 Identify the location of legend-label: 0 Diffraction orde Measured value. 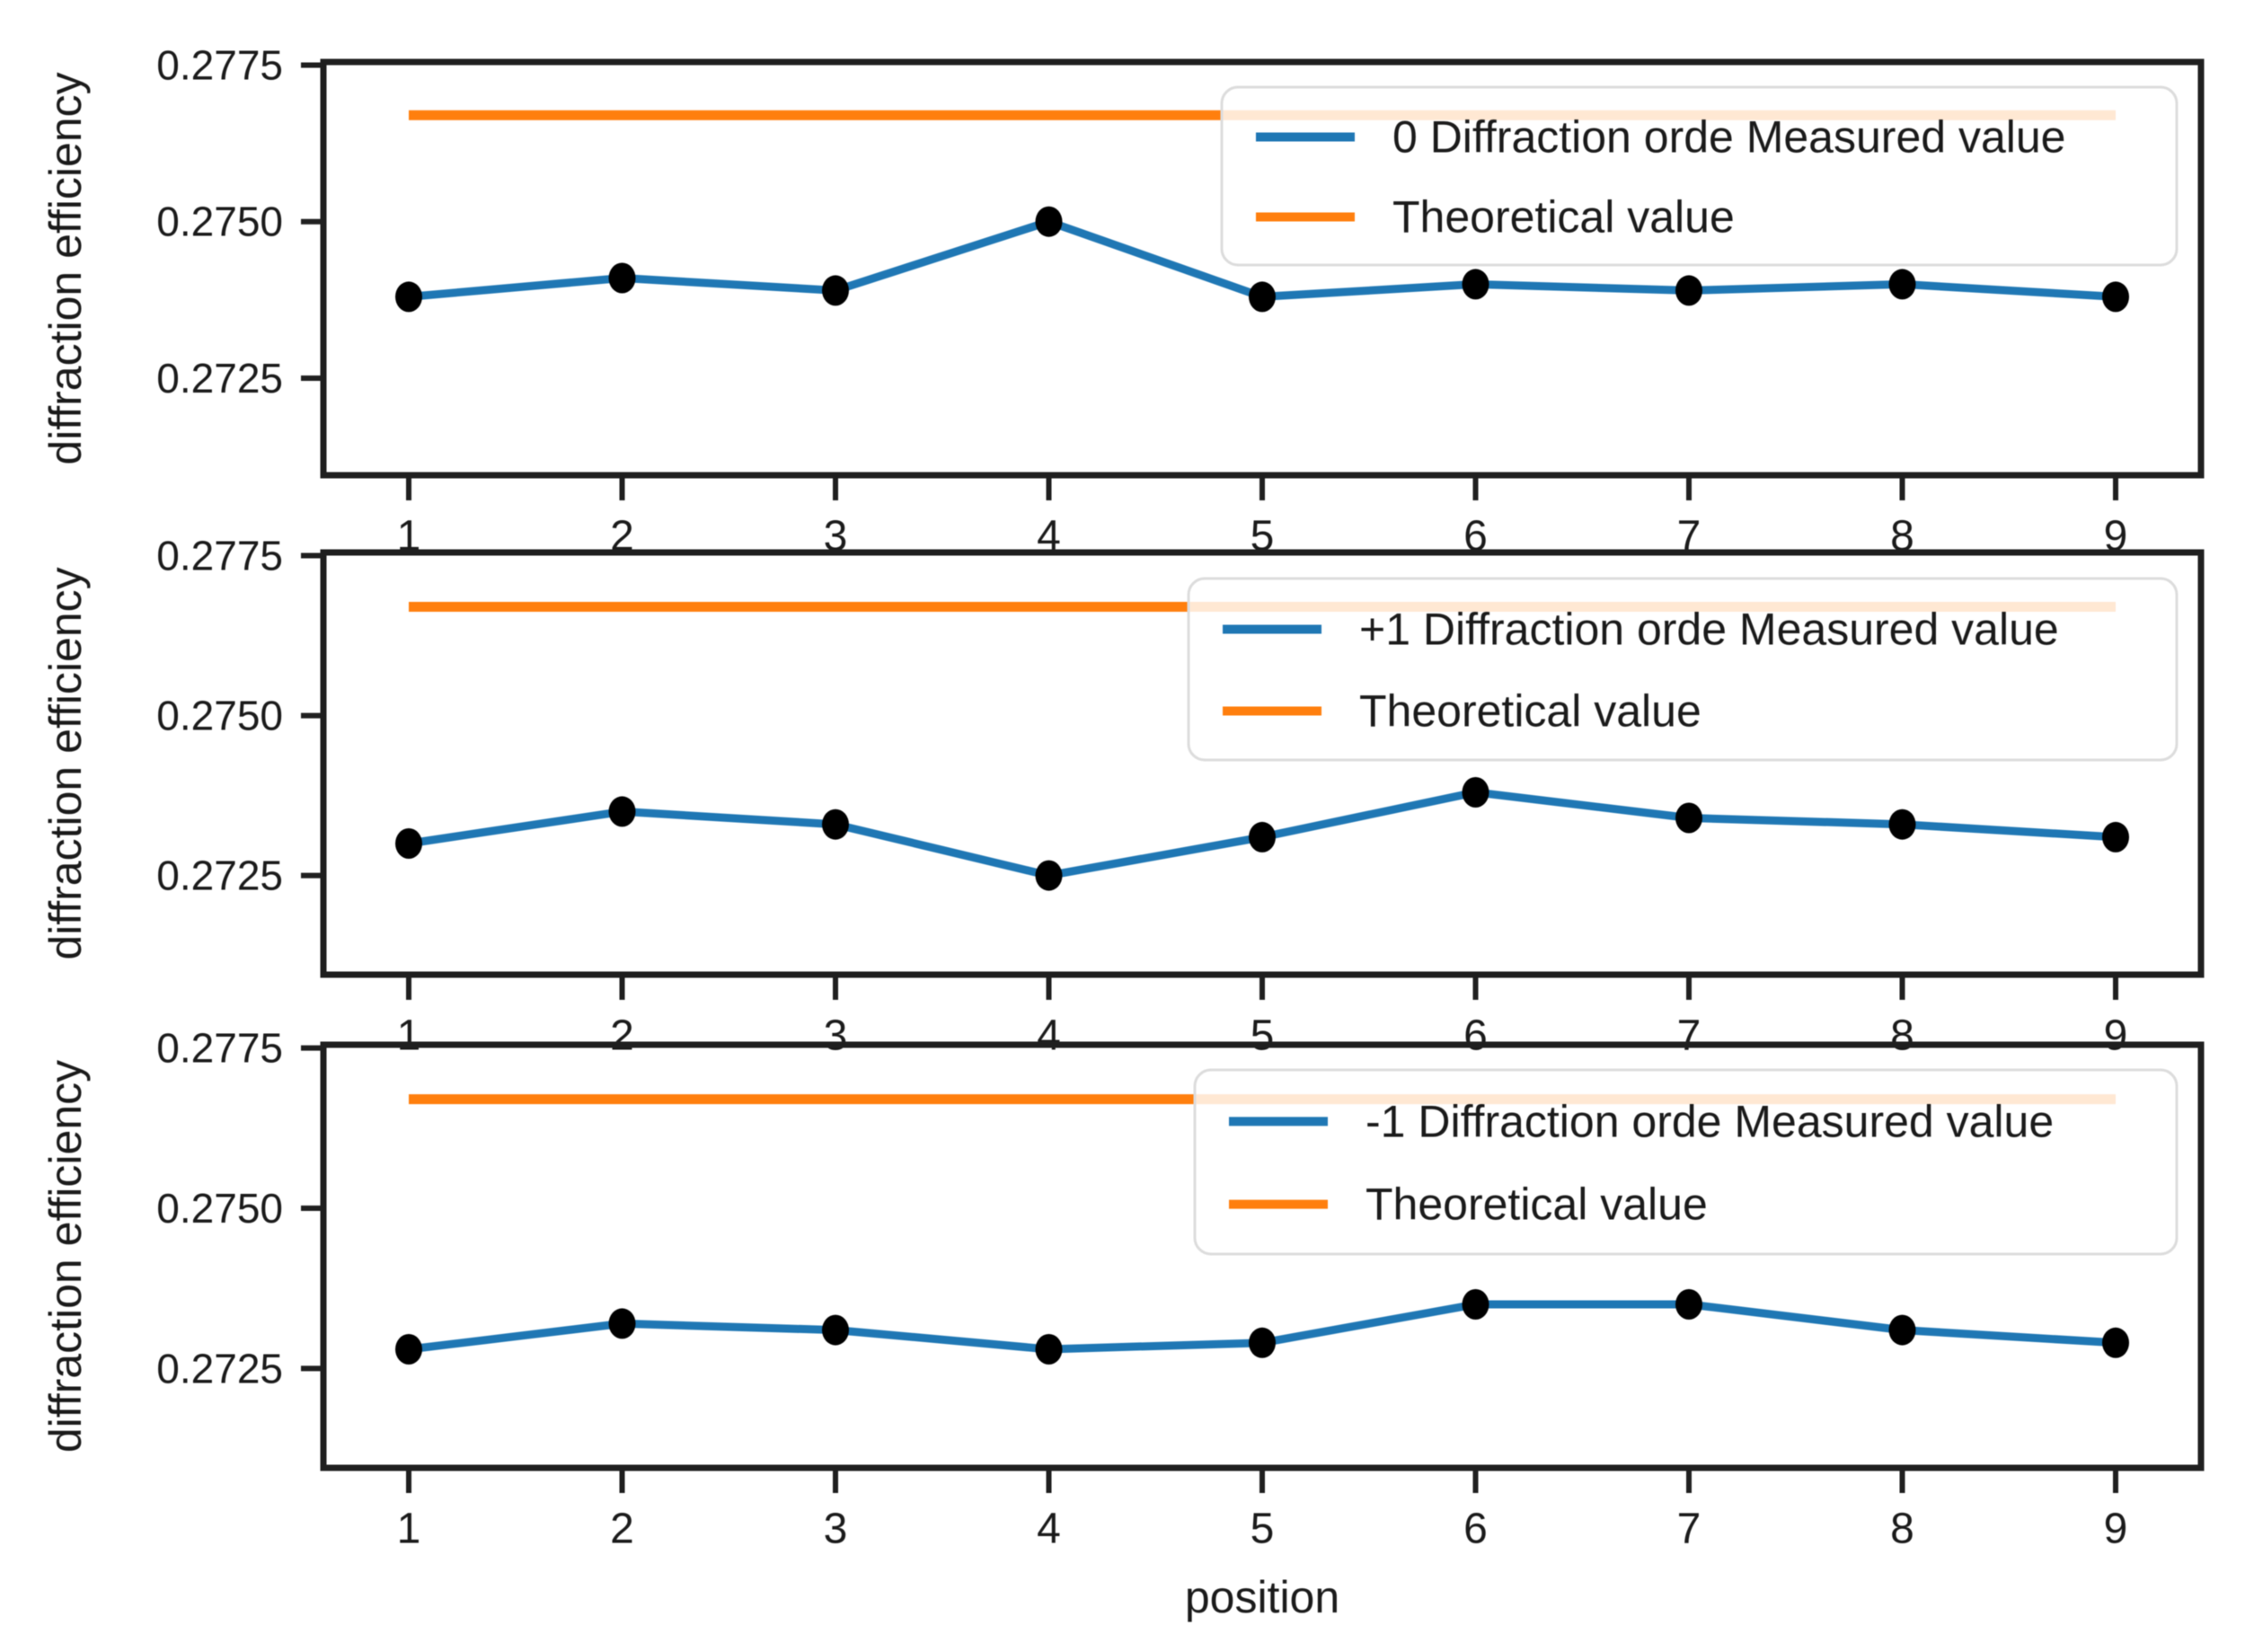
(1729, 136).